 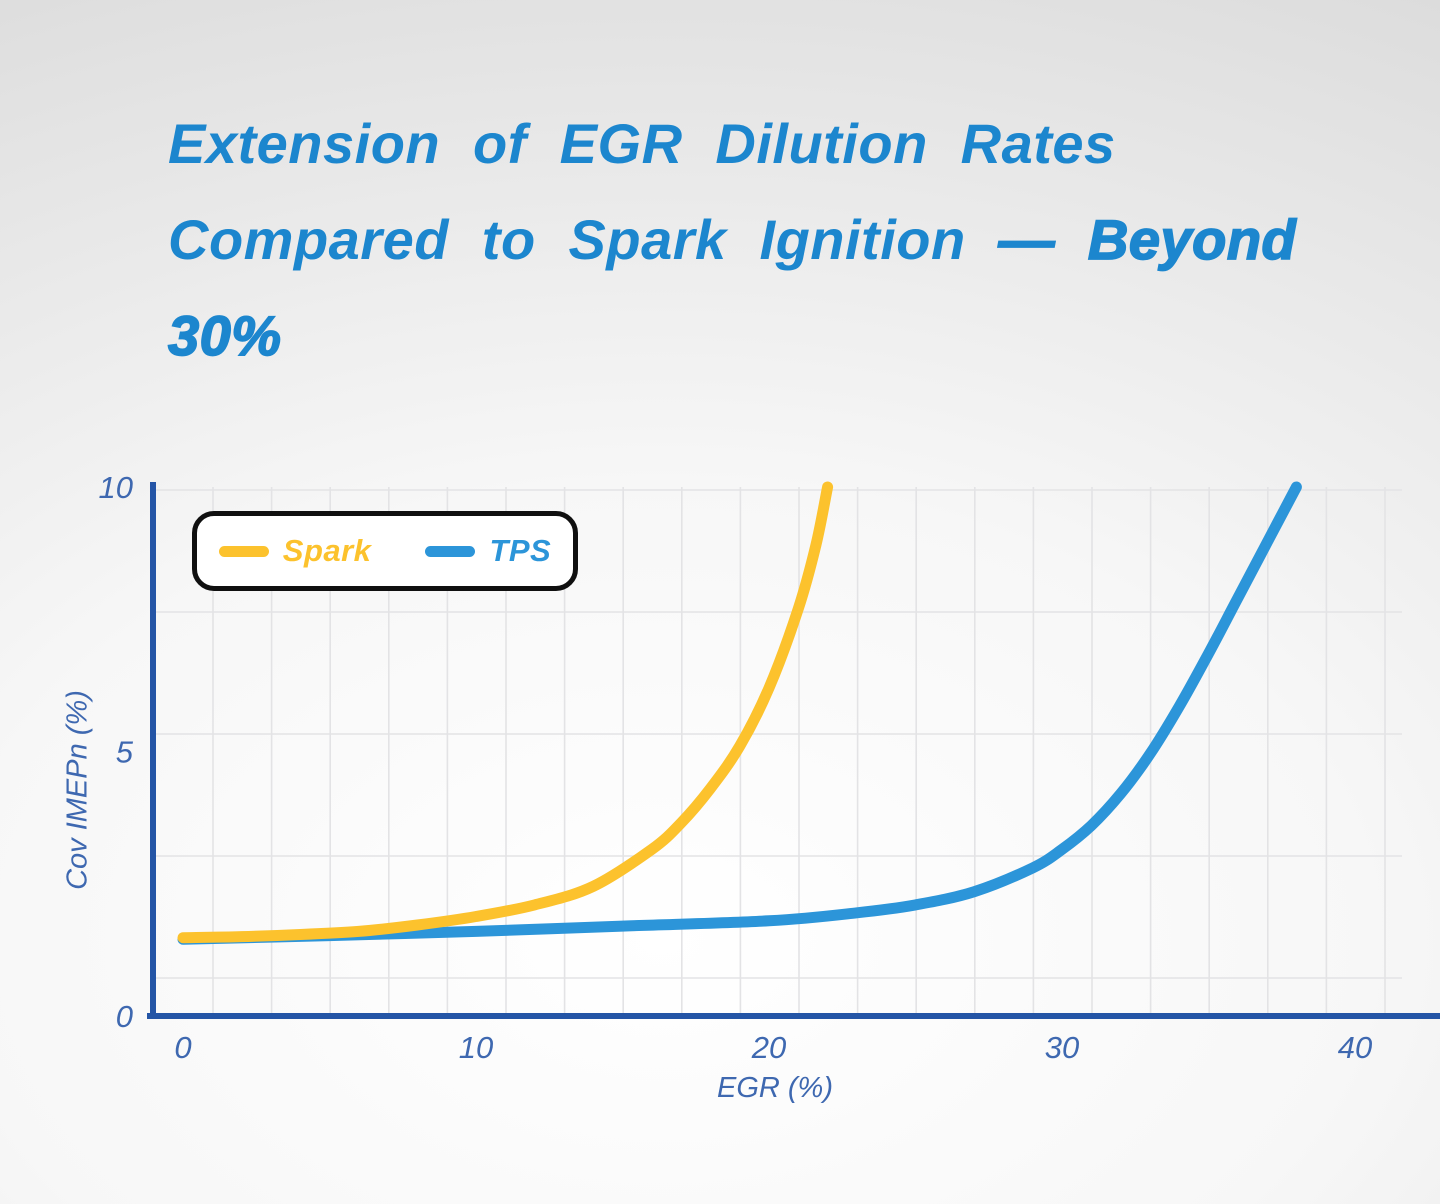 What do you see at coordinates (476, 1047) in the screenshot?
I see `x-tick-label: 10` at bounding box center [476, 1047].